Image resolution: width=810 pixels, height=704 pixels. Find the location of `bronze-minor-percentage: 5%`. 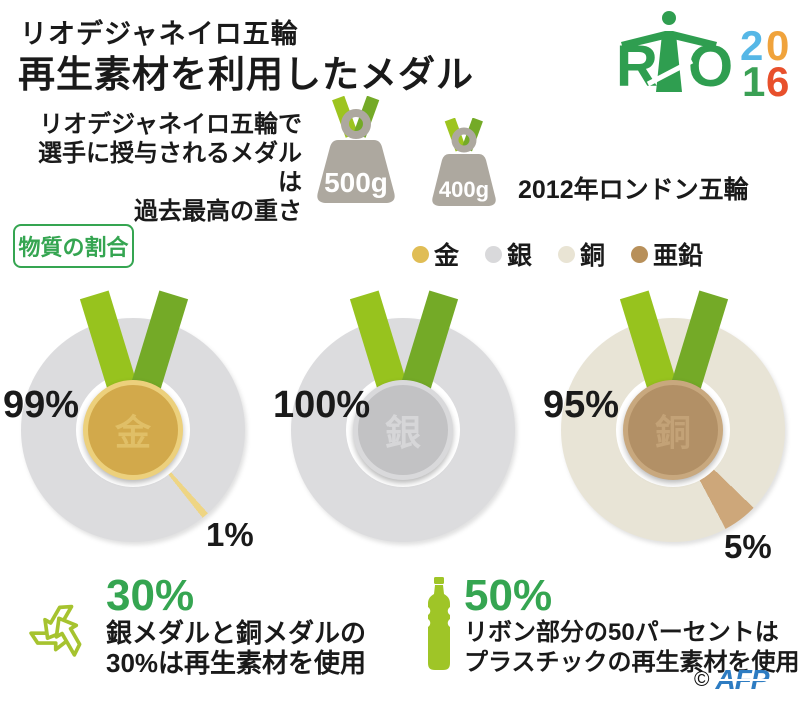

bronze-minor-percentage: 5% is located at coordinates (748, 546).